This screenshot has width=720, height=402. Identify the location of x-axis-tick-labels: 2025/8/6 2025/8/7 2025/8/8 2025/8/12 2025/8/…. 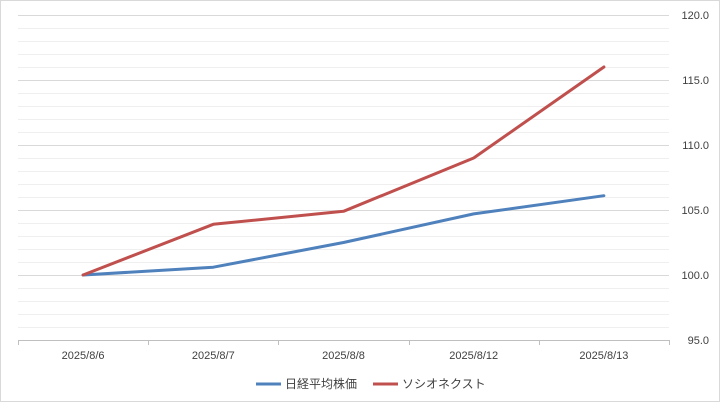
(345, 356).